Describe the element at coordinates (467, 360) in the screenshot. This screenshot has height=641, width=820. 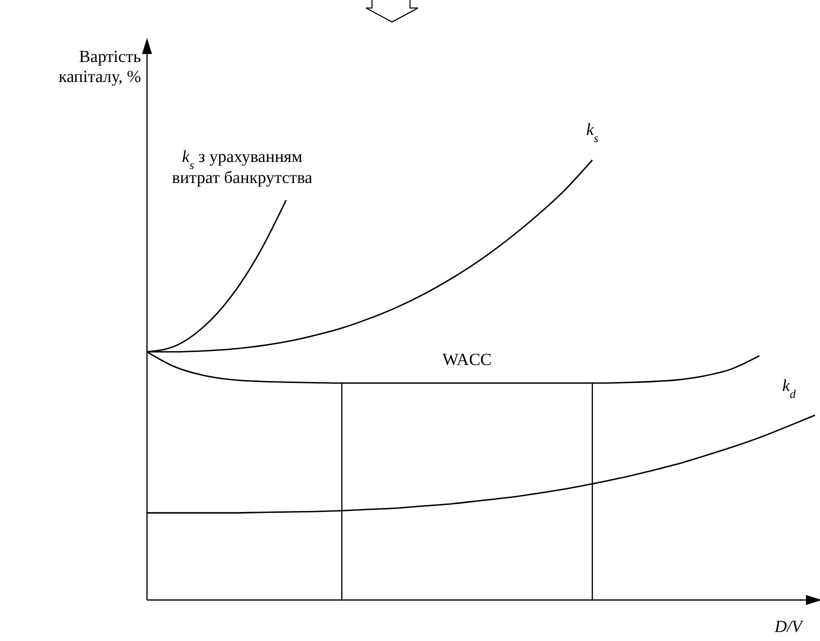
I see `series-label: WACC` at that location.